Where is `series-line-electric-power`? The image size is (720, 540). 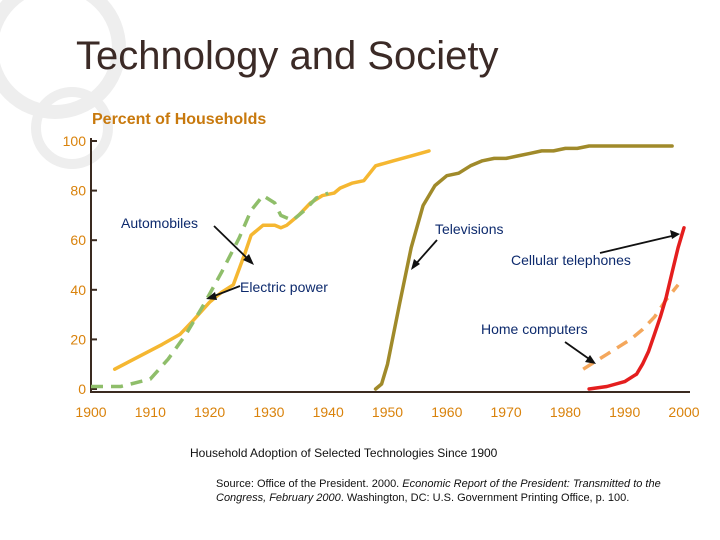
series-line-electric-power is located at coordinates (210, 290).